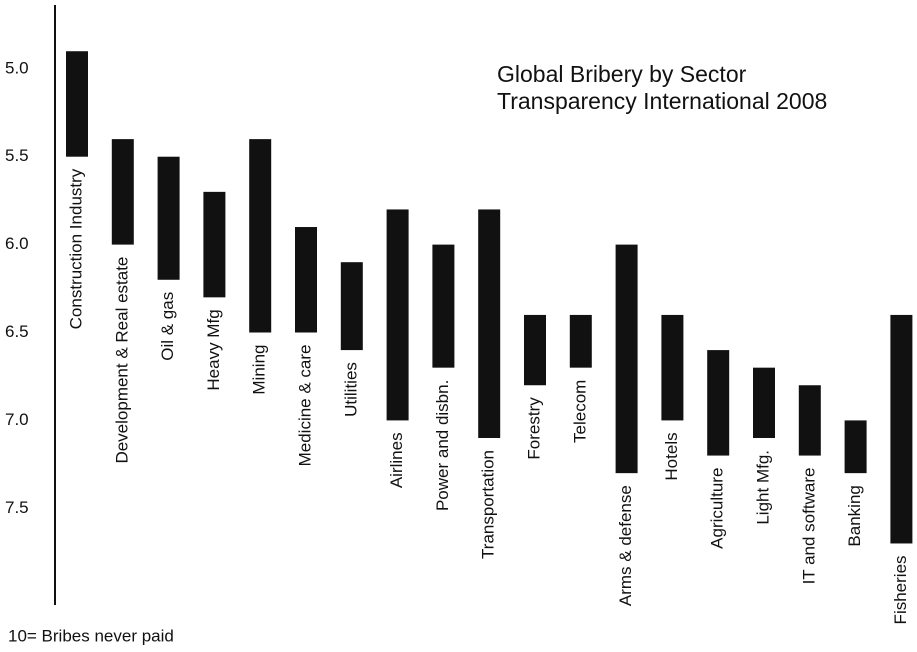 The width and height of the screenshot is (917, 652). I want to click on annotation: 10= Bribes never paid, so click(91, 635).